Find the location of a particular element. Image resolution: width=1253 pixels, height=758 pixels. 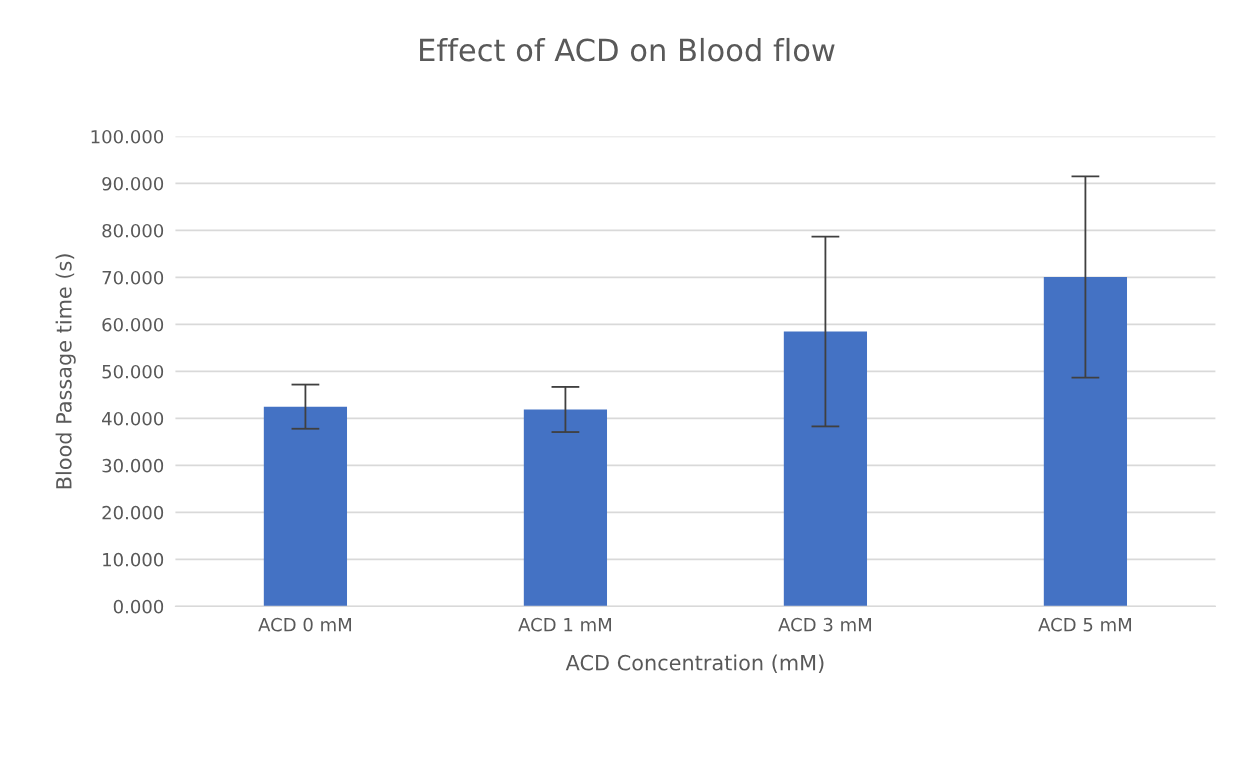

x-tick-label: ACD 0 mM is located at coordinates (304, 624).